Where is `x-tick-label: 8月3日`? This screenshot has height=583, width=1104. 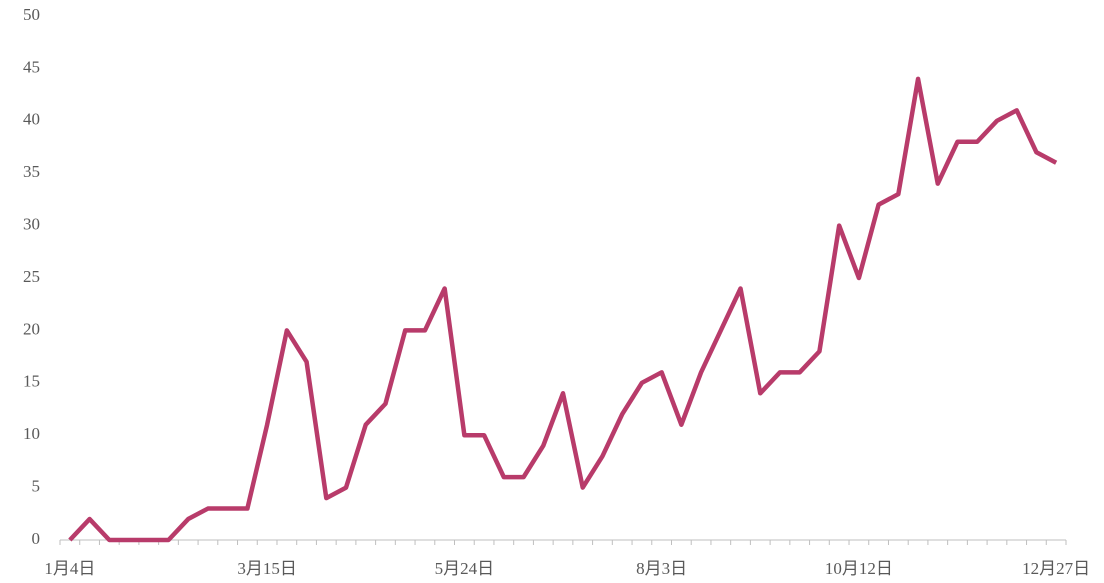
x-tick-label: 8月3日 is located at coordinates (661, 568).